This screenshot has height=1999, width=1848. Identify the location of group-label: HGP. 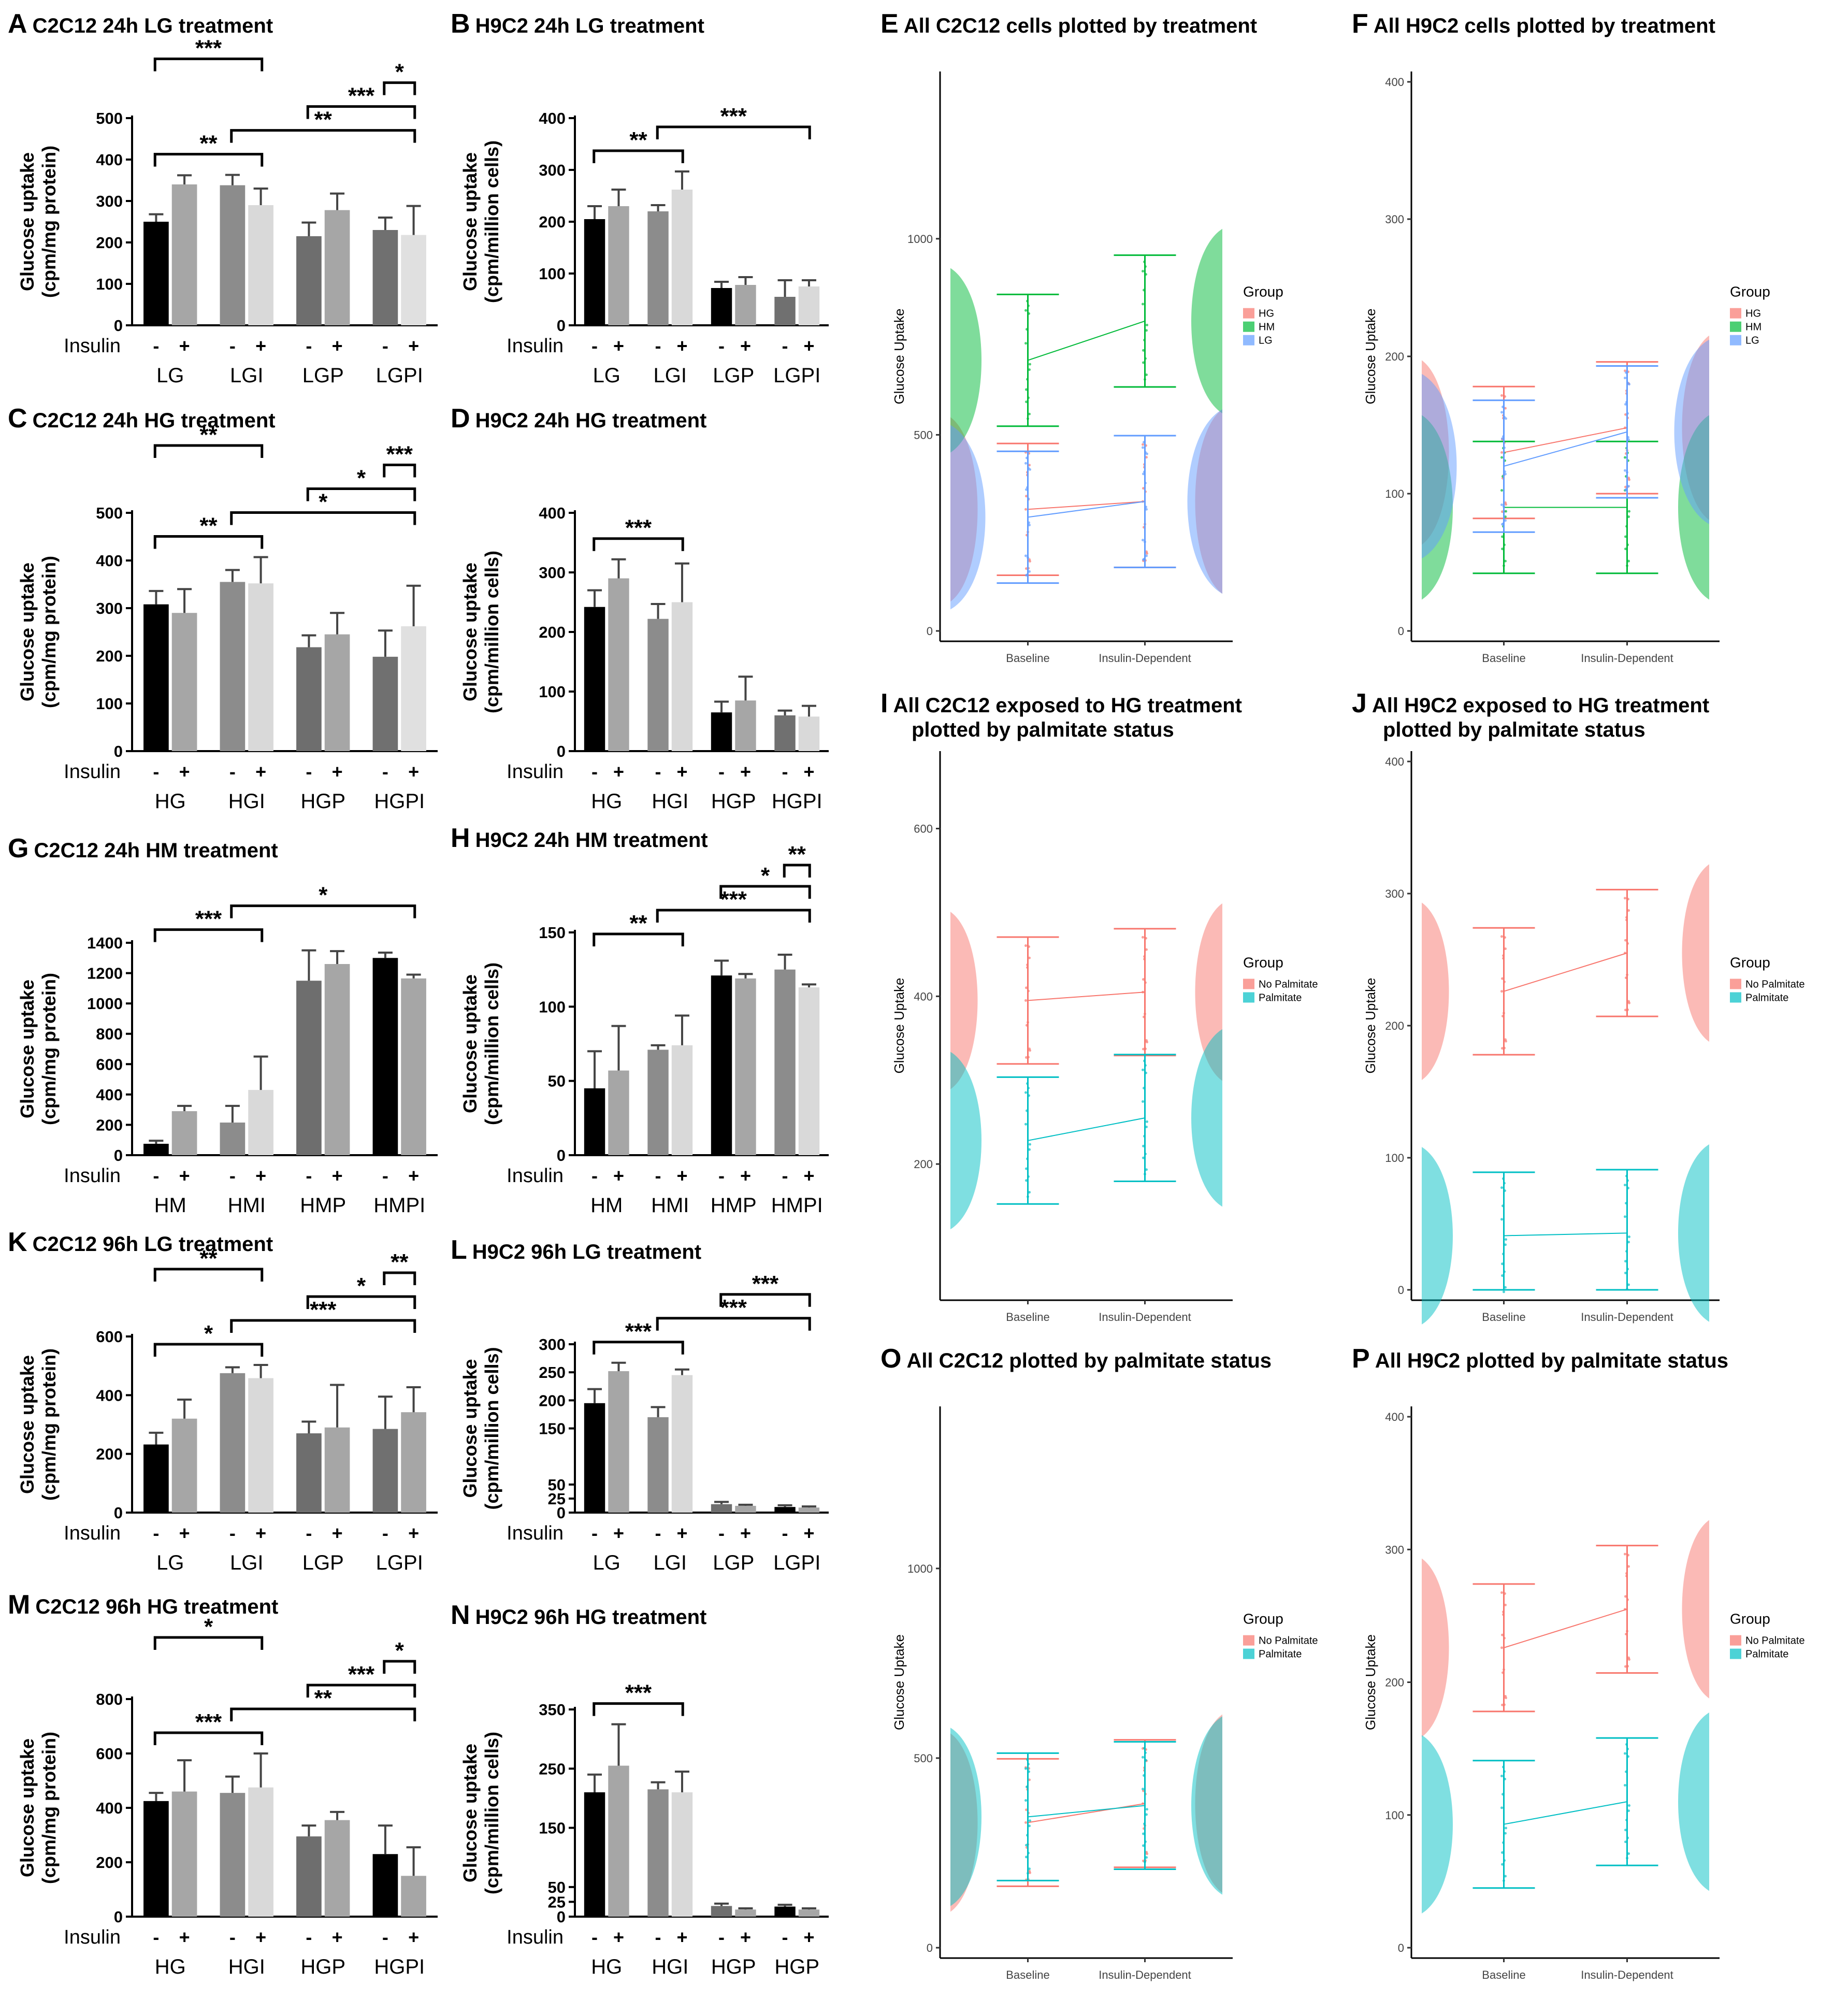
(323, 1966).